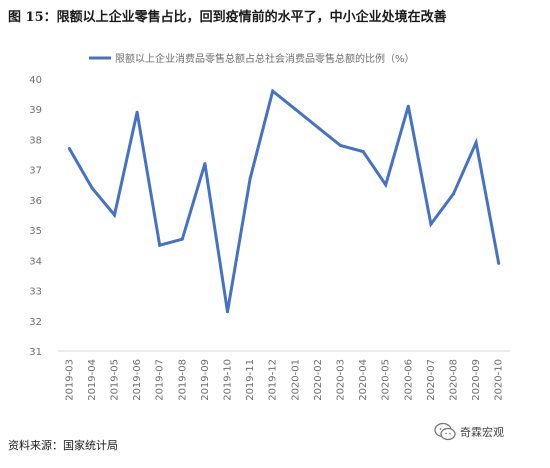  Describe the element at coordinates (227, 17) in the screenshot. I see `figure-title: 图 15：限额以上企业零售占比，回到疫情前的水平了，中小企业处境在改善` at that location.